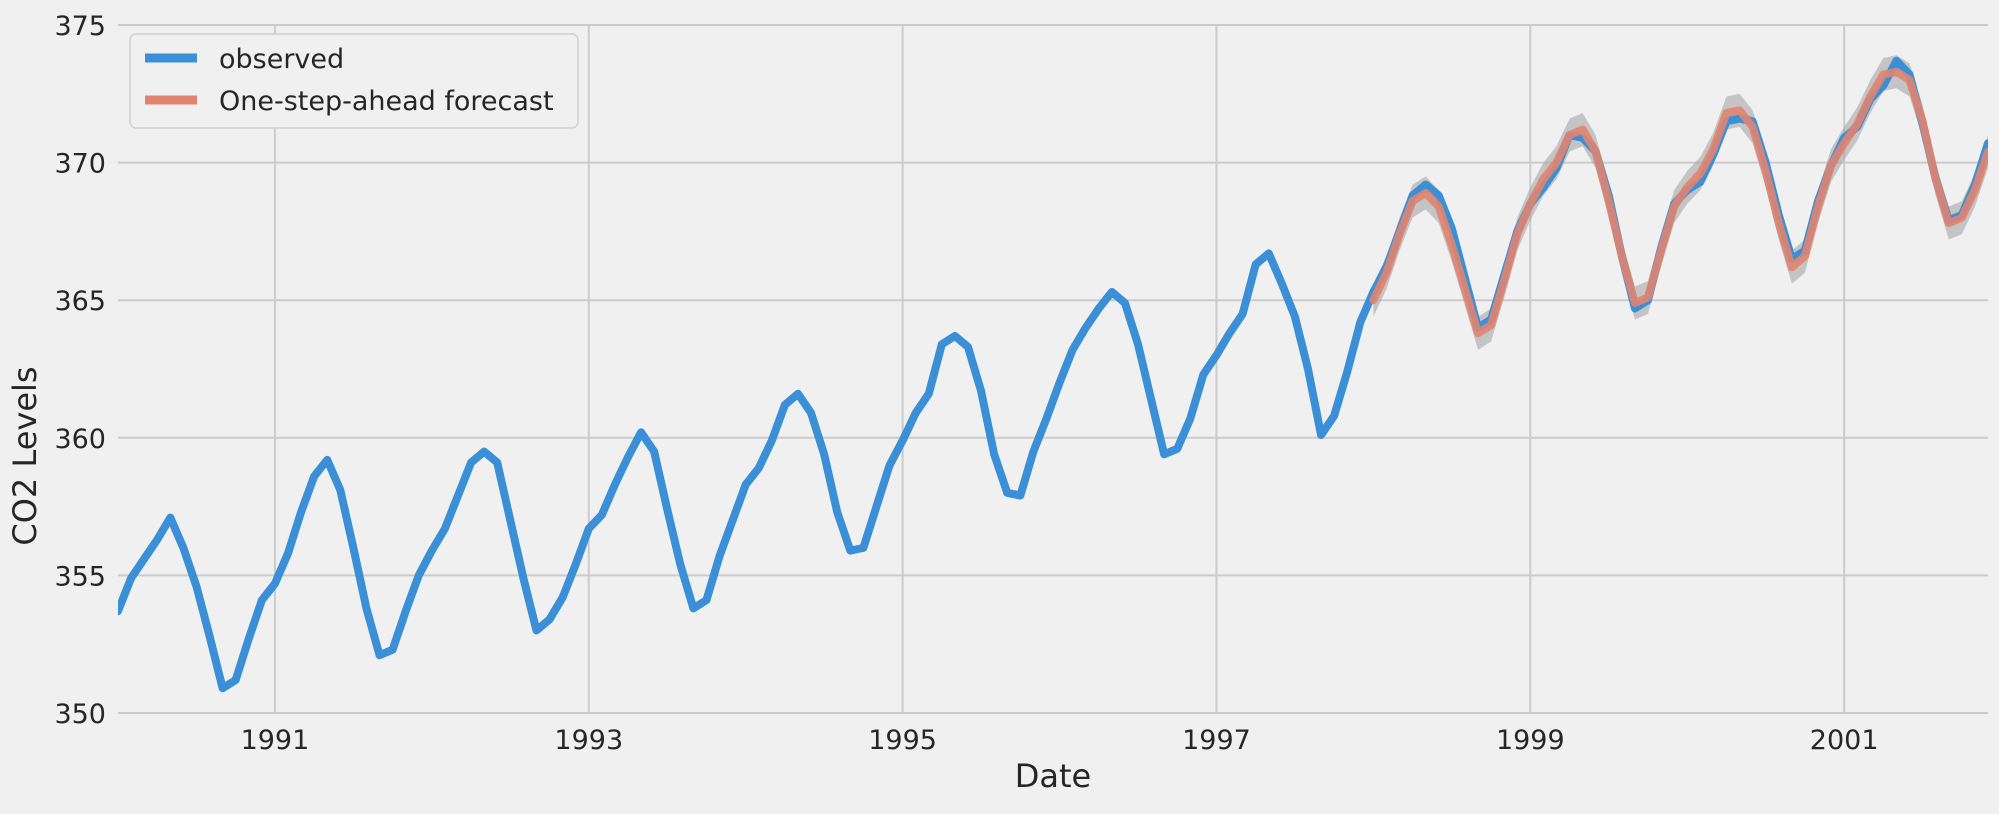 The image size is (1999, 814). I want to click on legend-label-observed: observed, so click(281, 59).